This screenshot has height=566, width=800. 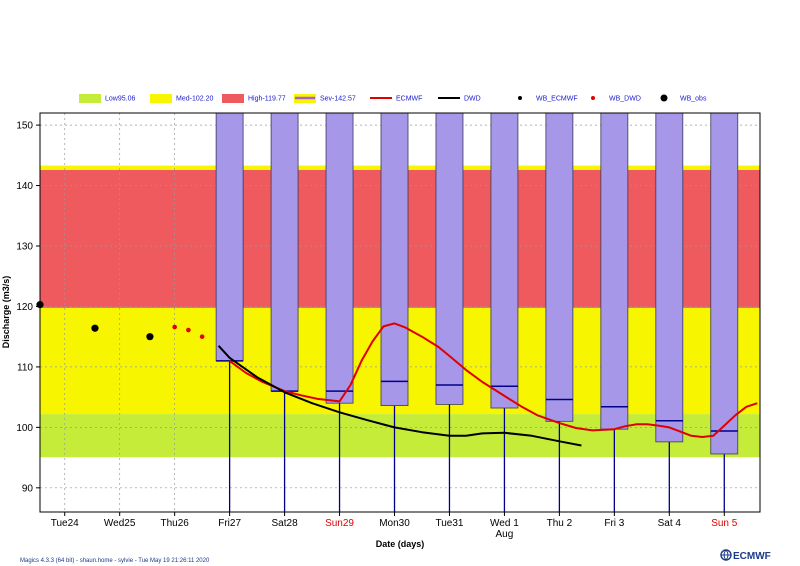 What do you see at coordinates (504, 523) in the screenshot?
I see `x-tick-label: Wed 1` at bounding box center [504, 523].